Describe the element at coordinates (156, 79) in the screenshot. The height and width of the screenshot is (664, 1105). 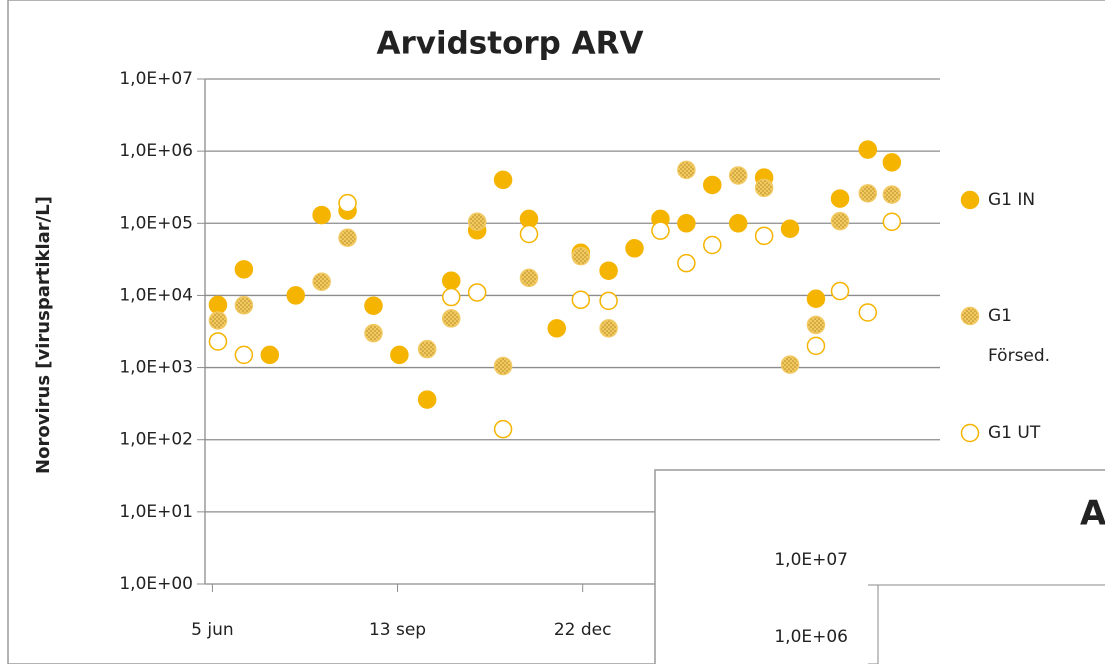
I see `y-tick-label: 1,0E+07` at that location.